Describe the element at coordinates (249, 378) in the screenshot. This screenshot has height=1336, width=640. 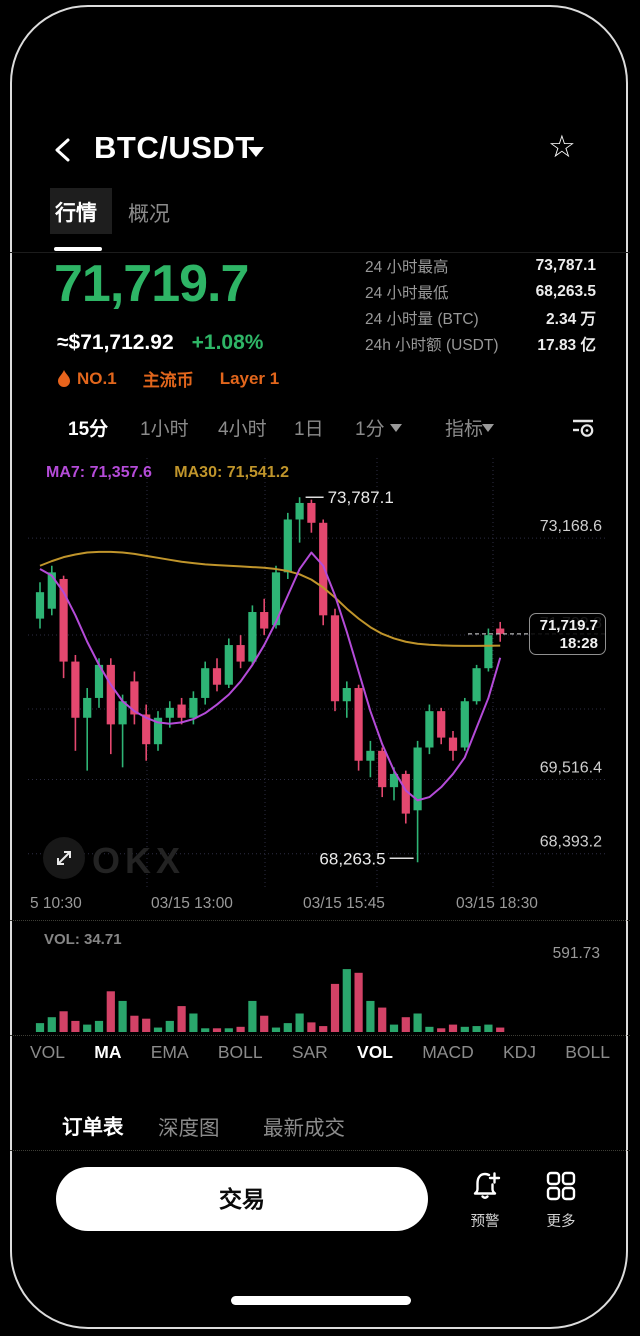
I see `category-badge-layer1: Layer 1` at that location.